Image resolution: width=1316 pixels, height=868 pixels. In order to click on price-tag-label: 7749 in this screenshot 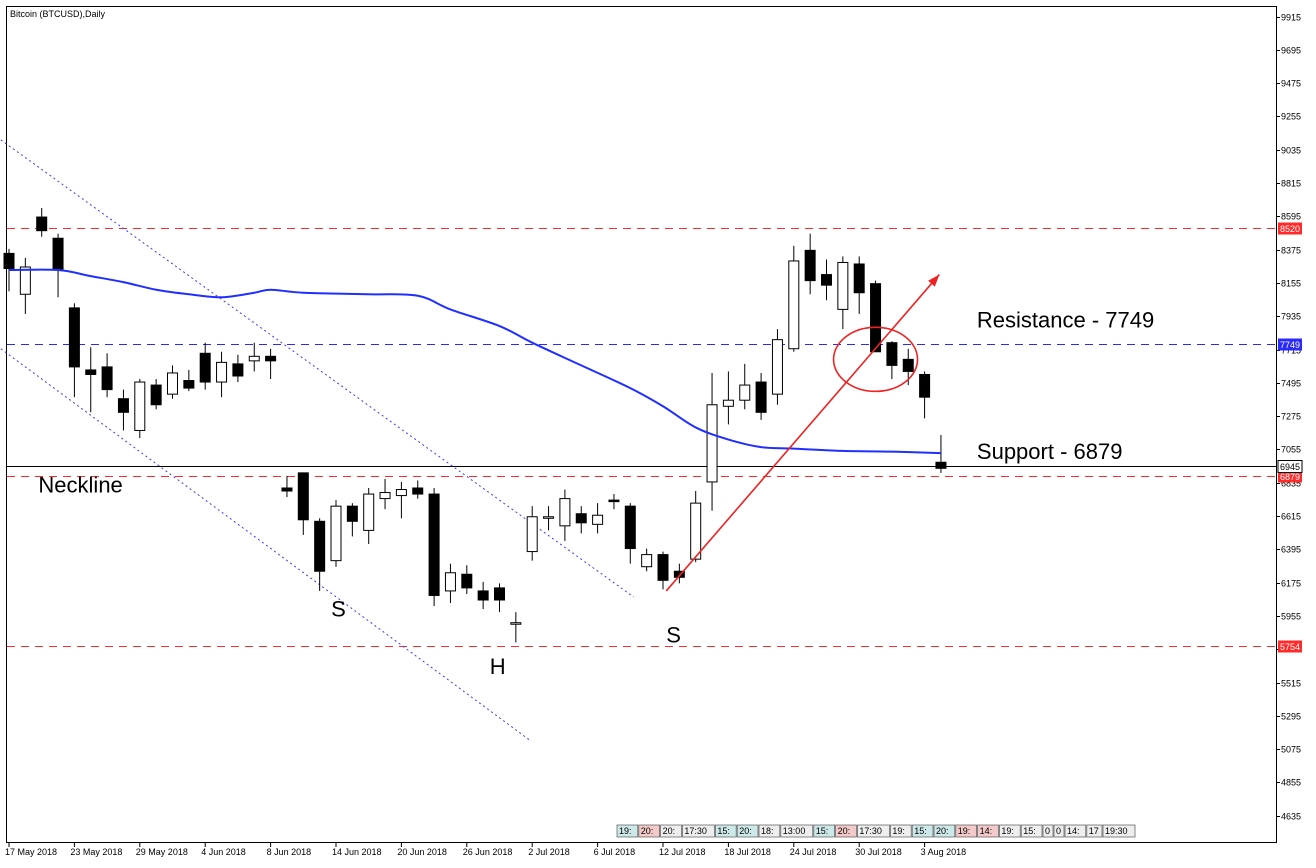, I will do `click(1290, 345)`.